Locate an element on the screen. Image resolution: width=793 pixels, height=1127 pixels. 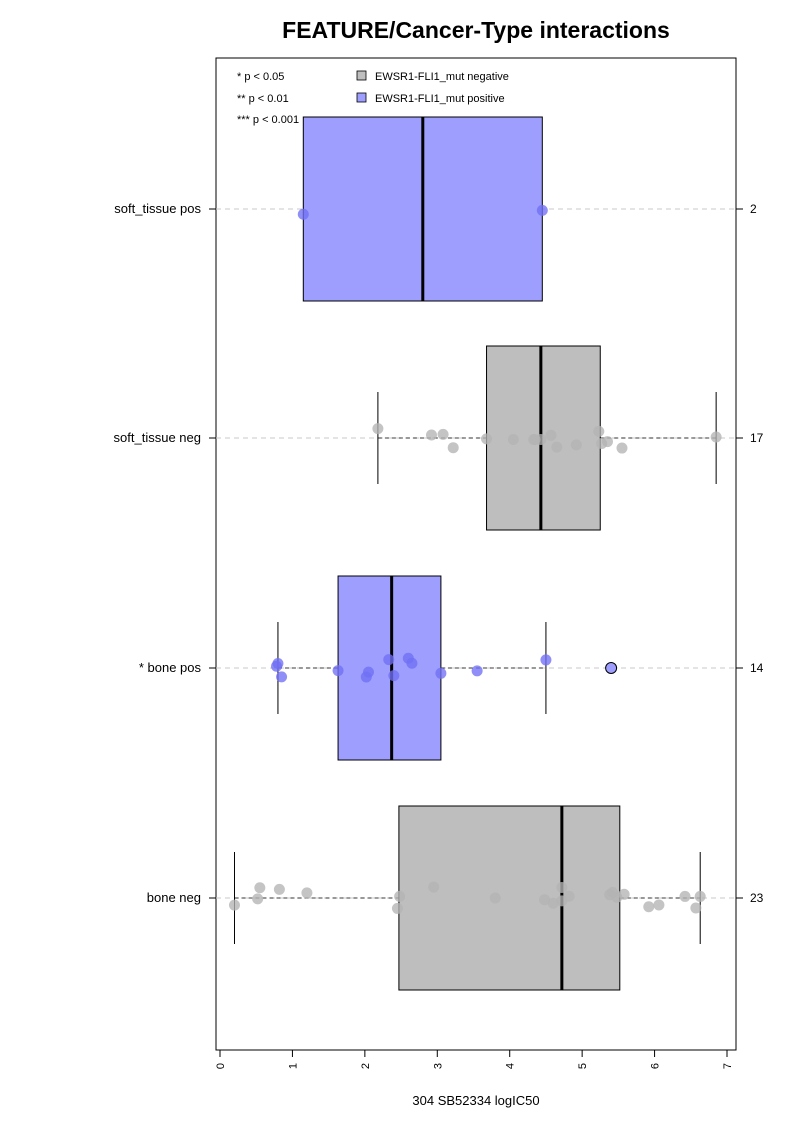
chart-title: FEATURE/Cancer-Type interactions is located at coordinates (476, 30).